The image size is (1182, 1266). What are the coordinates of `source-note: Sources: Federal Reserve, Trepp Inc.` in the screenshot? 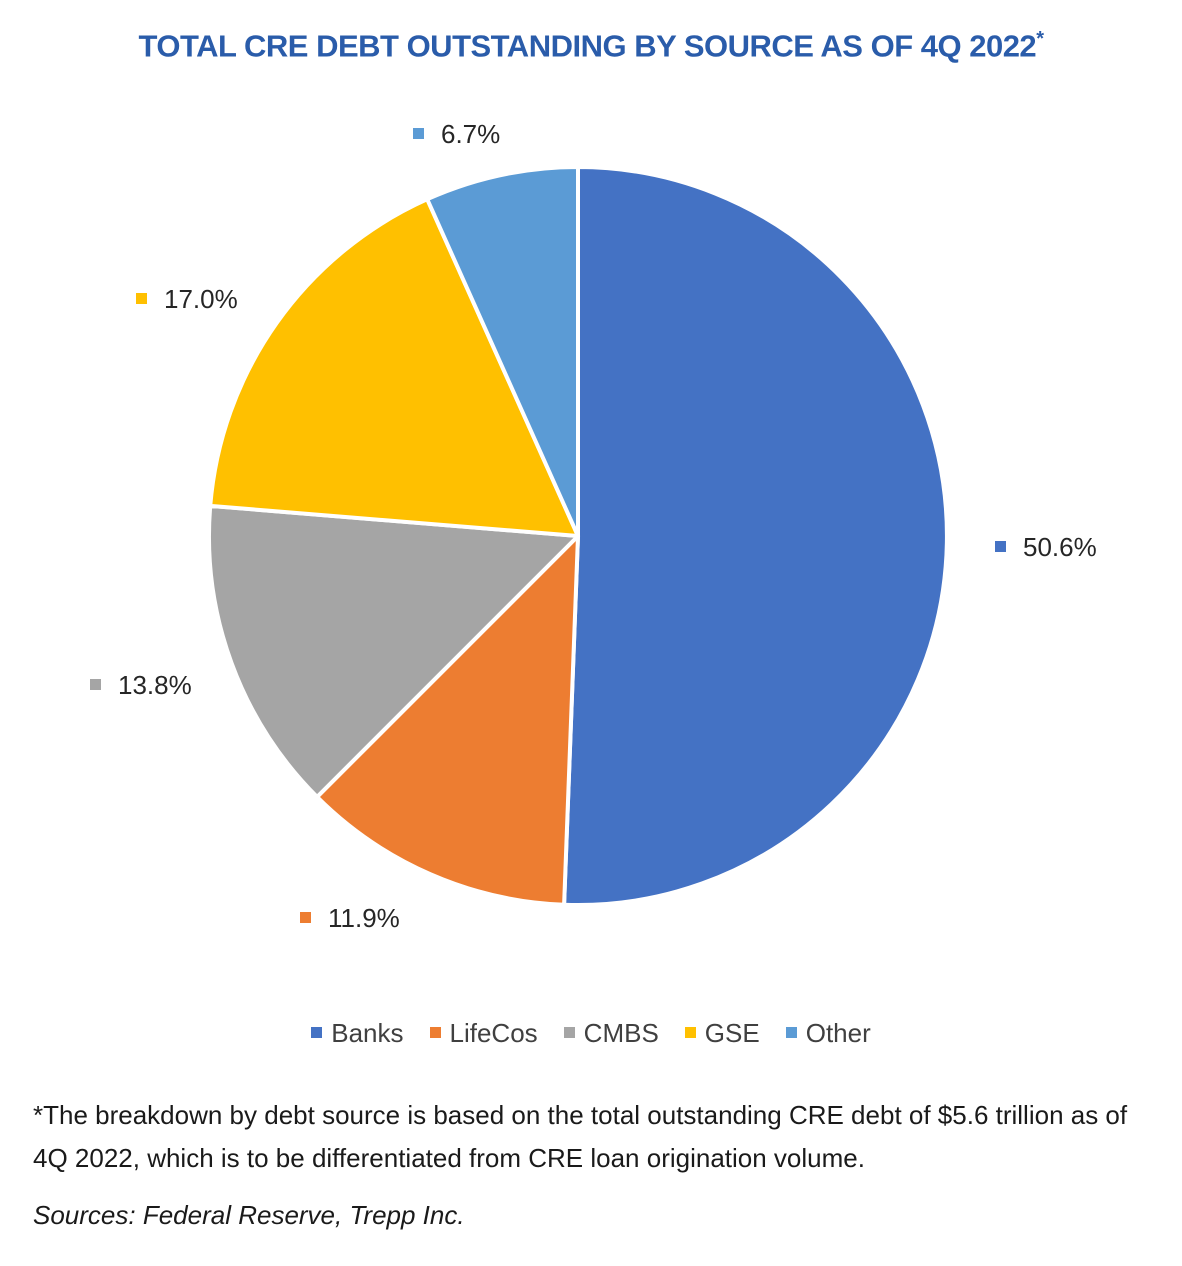 It's located at (249, 1215).